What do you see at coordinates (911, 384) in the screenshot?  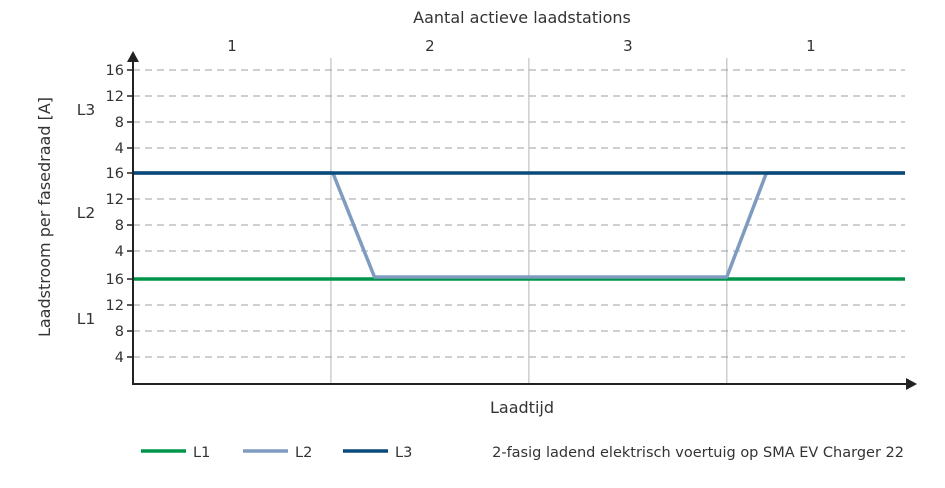 I see `x-axis-arrow` at bounding box center [911, 384].